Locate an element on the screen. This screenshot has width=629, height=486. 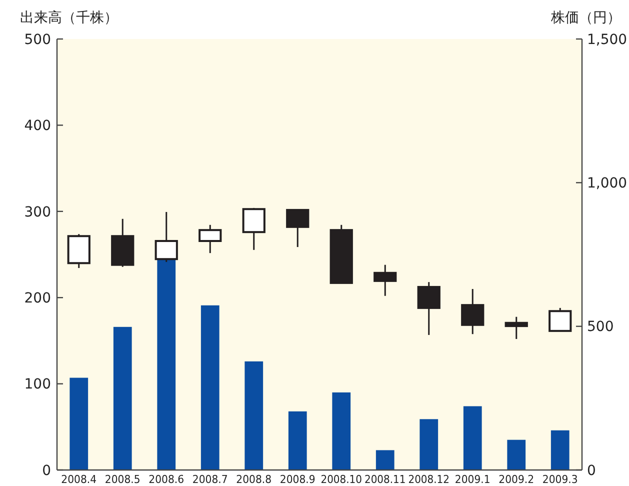
x-tick-label: 2008.4 is located at coordinates (80, 479).